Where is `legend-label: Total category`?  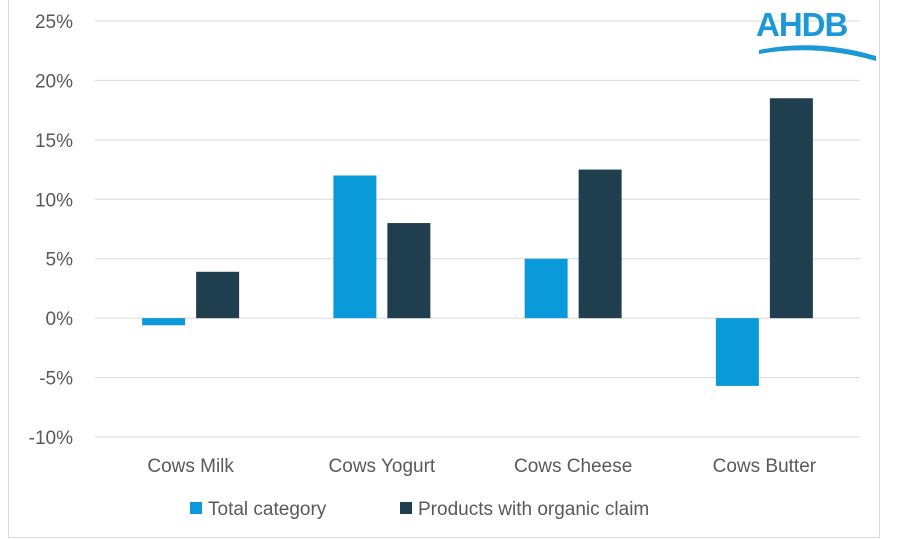 legend-label: Total category is located at coordinates (267, 509).